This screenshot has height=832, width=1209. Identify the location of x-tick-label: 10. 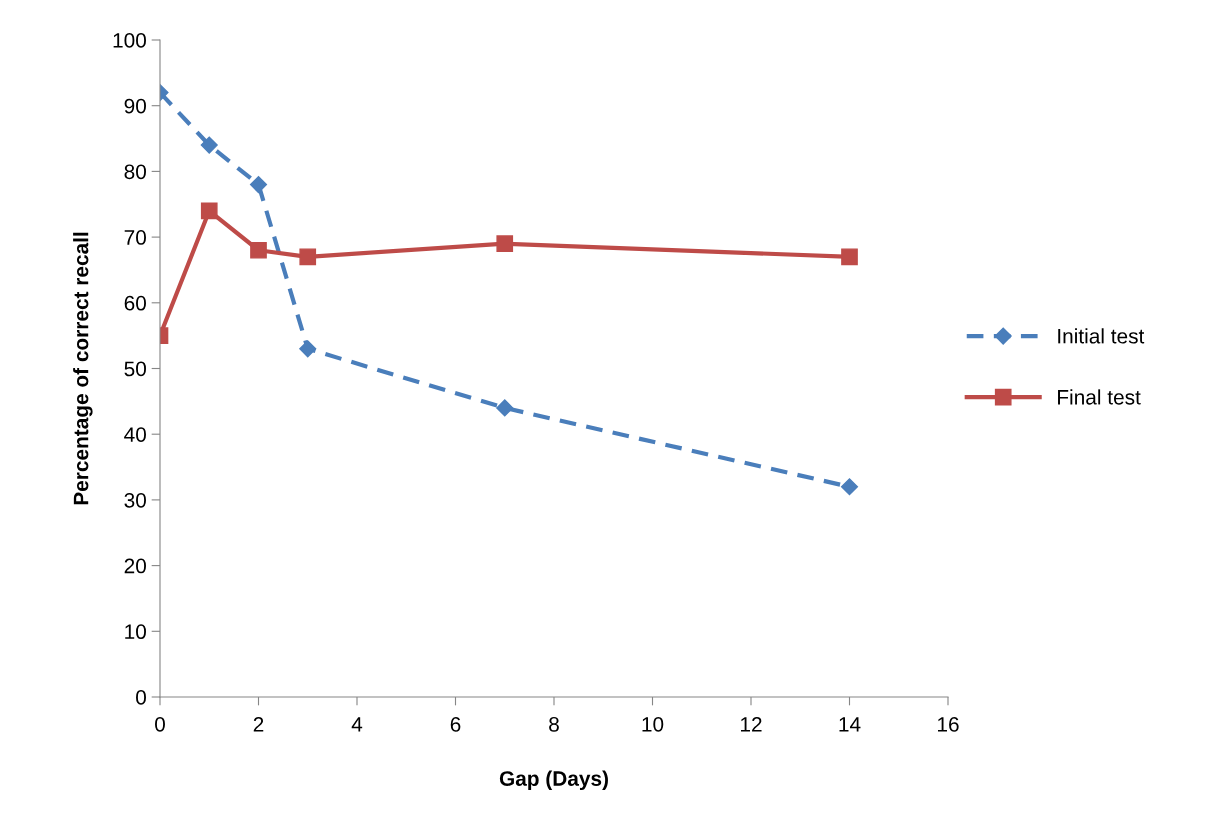
(653, 724).